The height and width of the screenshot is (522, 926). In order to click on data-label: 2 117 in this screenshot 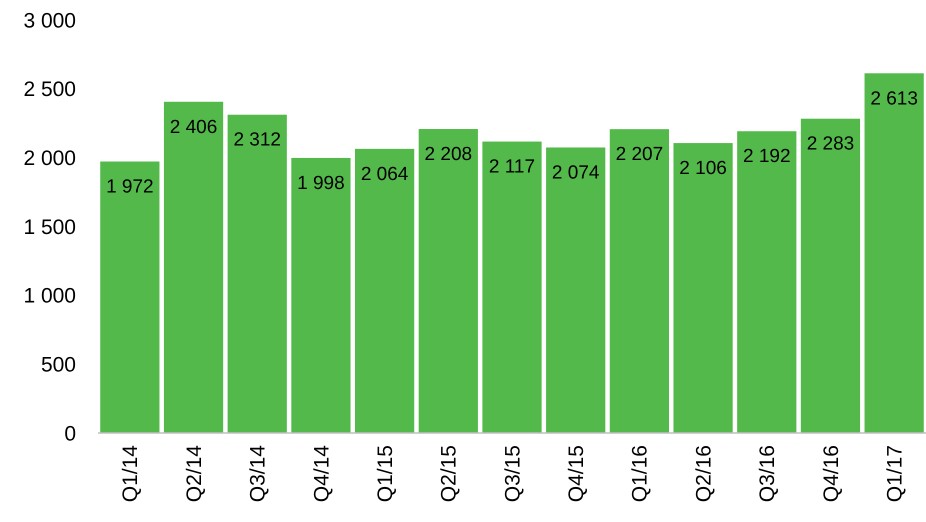, I will do `click(512, 167)`.